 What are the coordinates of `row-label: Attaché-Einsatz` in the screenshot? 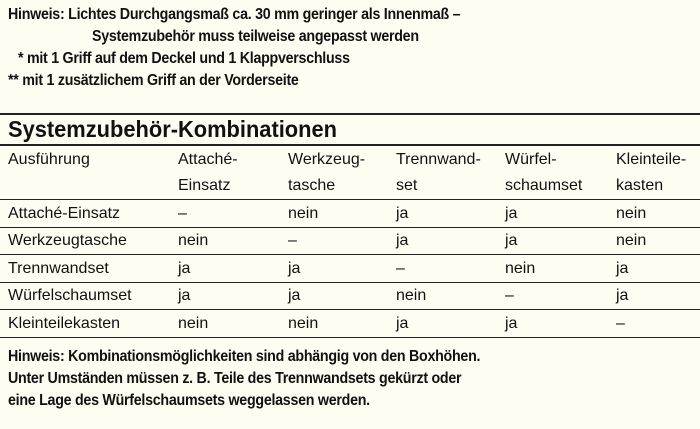 It's located at (64, 213).